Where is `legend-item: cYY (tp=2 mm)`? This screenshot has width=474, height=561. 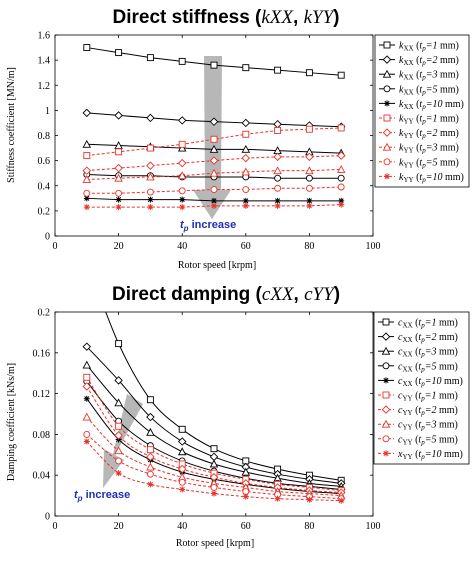
legend-item: cYY (tp=2 mm) is located at coordinates (418, 411).